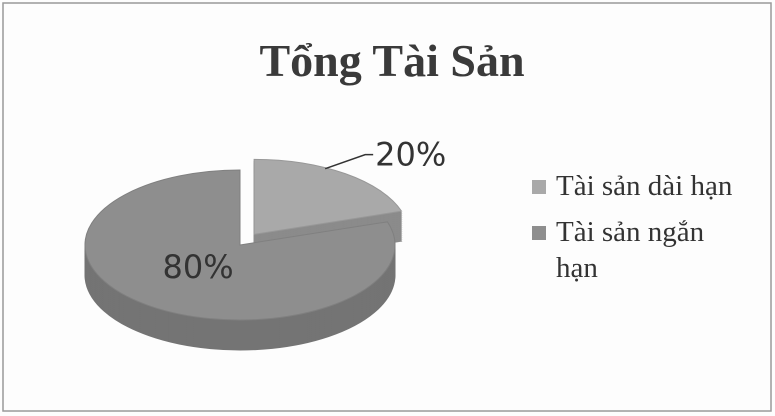  I want to click on leader-line, so click(349, 161).